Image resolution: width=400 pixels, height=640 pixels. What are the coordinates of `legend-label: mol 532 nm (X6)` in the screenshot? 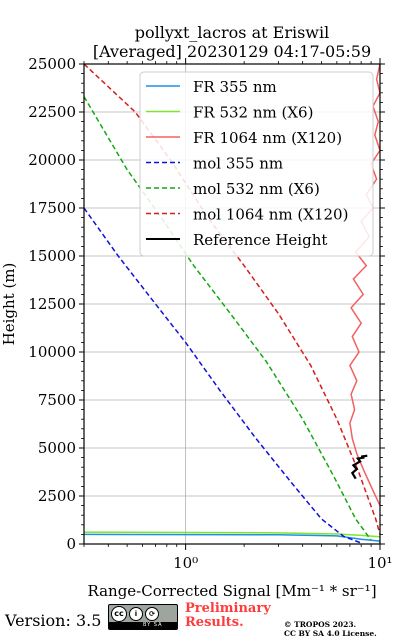 It's located at (256, 189).